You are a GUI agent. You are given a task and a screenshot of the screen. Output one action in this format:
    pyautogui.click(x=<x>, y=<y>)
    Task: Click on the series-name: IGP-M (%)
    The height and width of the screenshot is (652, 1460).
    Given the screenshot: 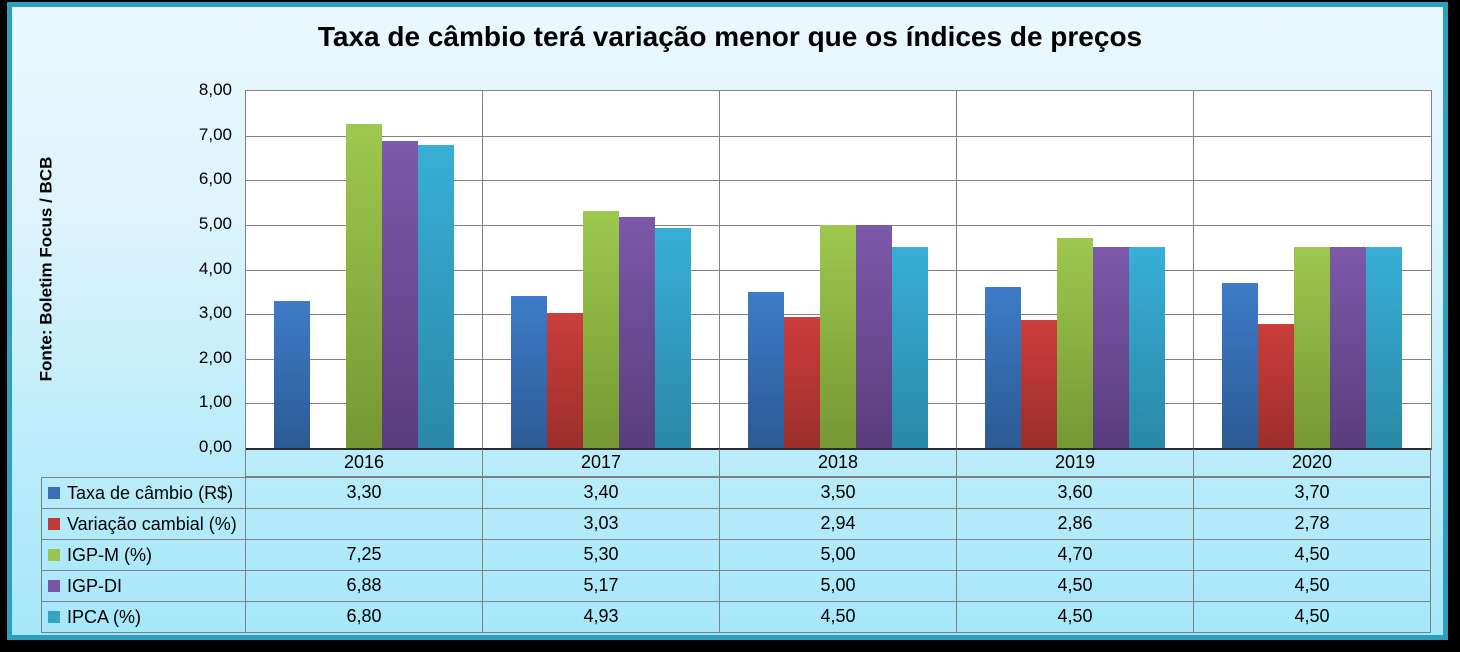 What is the action you would take?
    pyautogui.click(x=109, y=554)
    